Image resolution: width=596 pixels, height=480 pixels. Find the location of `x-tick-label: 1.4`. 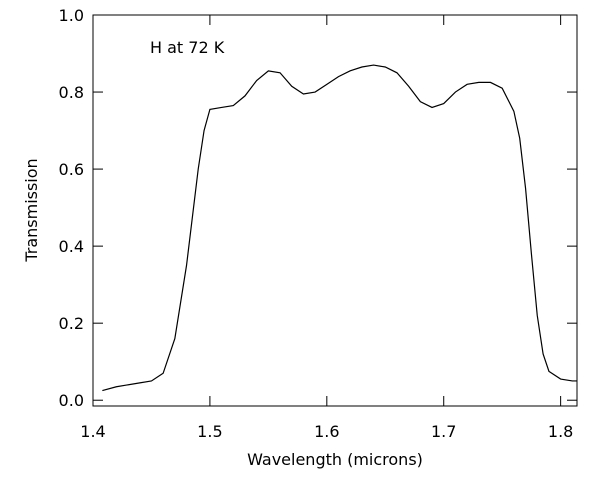

x-tick-label: 1.4 is located at coordinates (92, 431).